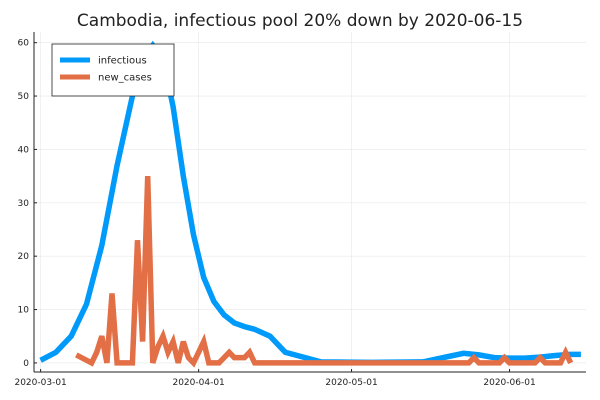 The width and height of the screenshot is (600, 400). I want to click on legend-label: infectious, so click(122, 61).